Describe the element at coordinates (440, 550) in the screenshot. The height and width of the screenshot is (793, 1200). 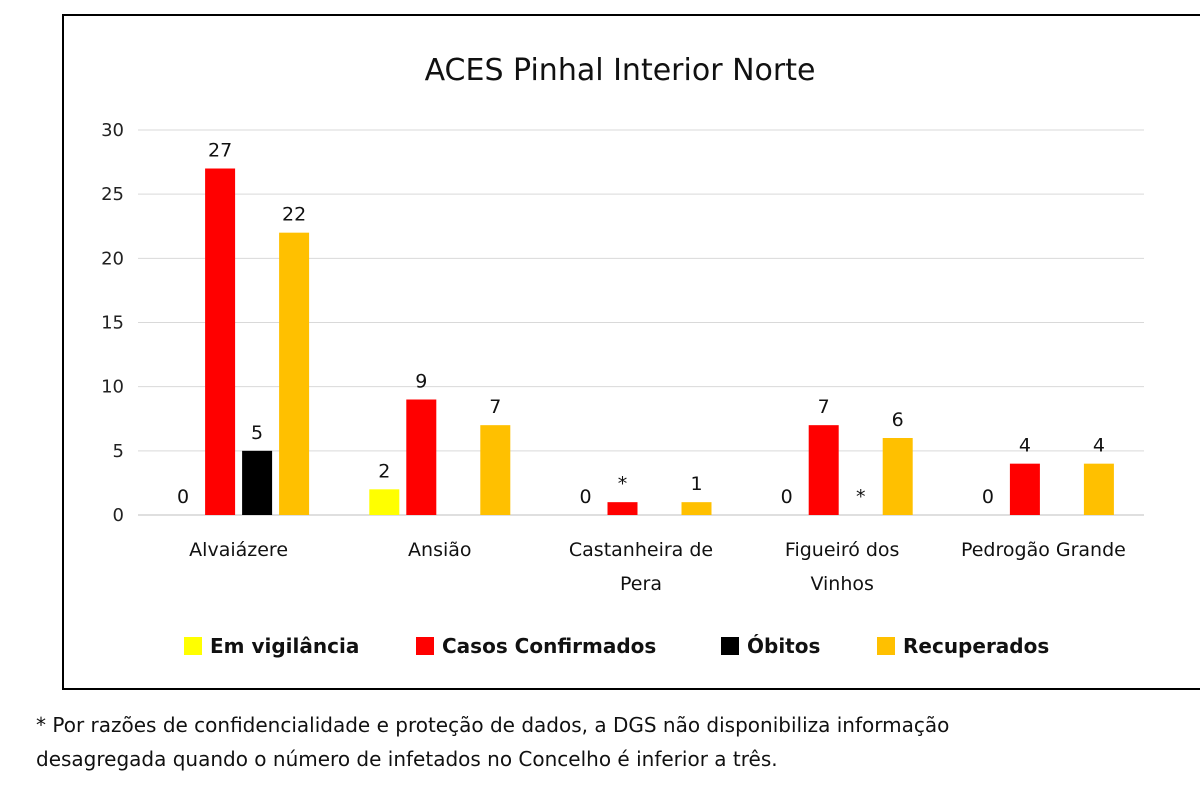
I see `category-label: Ansião` at that location.